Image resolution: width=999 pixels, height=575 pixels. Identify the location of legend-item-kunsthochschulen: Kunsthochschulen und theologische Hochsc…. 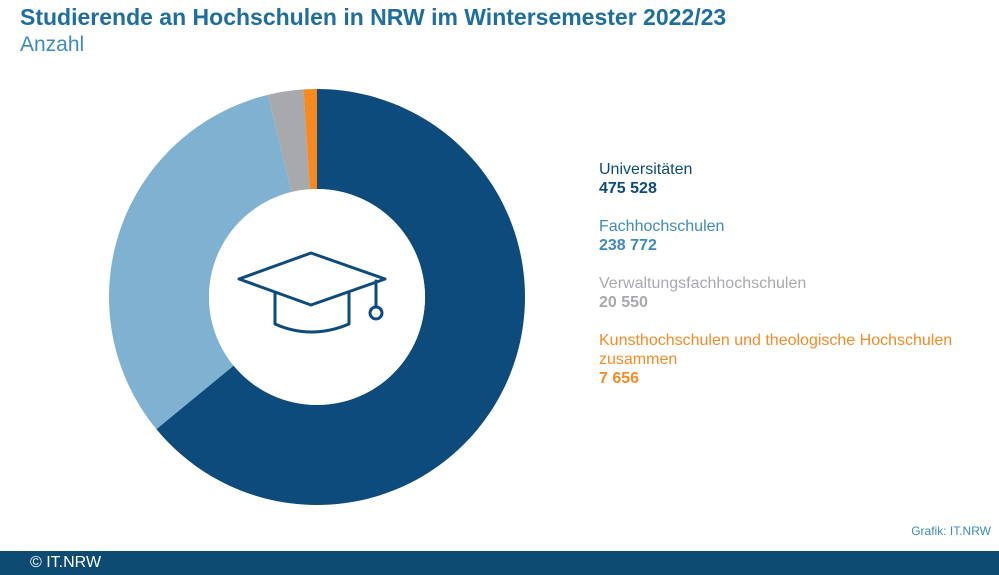
(789, 359).